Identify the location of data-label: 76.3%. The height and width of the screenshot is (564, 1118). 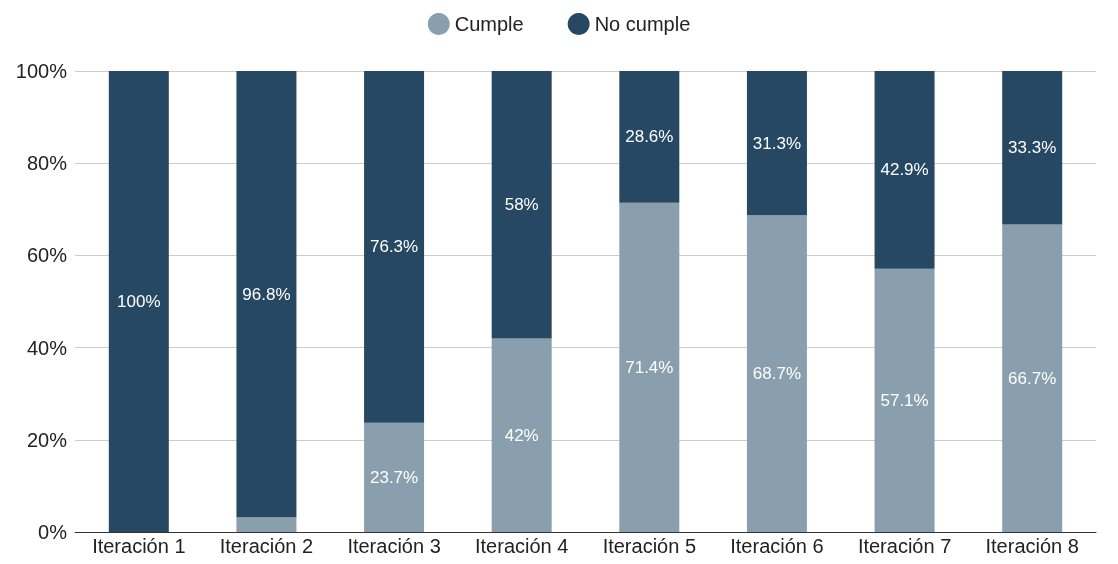
(394, 247).